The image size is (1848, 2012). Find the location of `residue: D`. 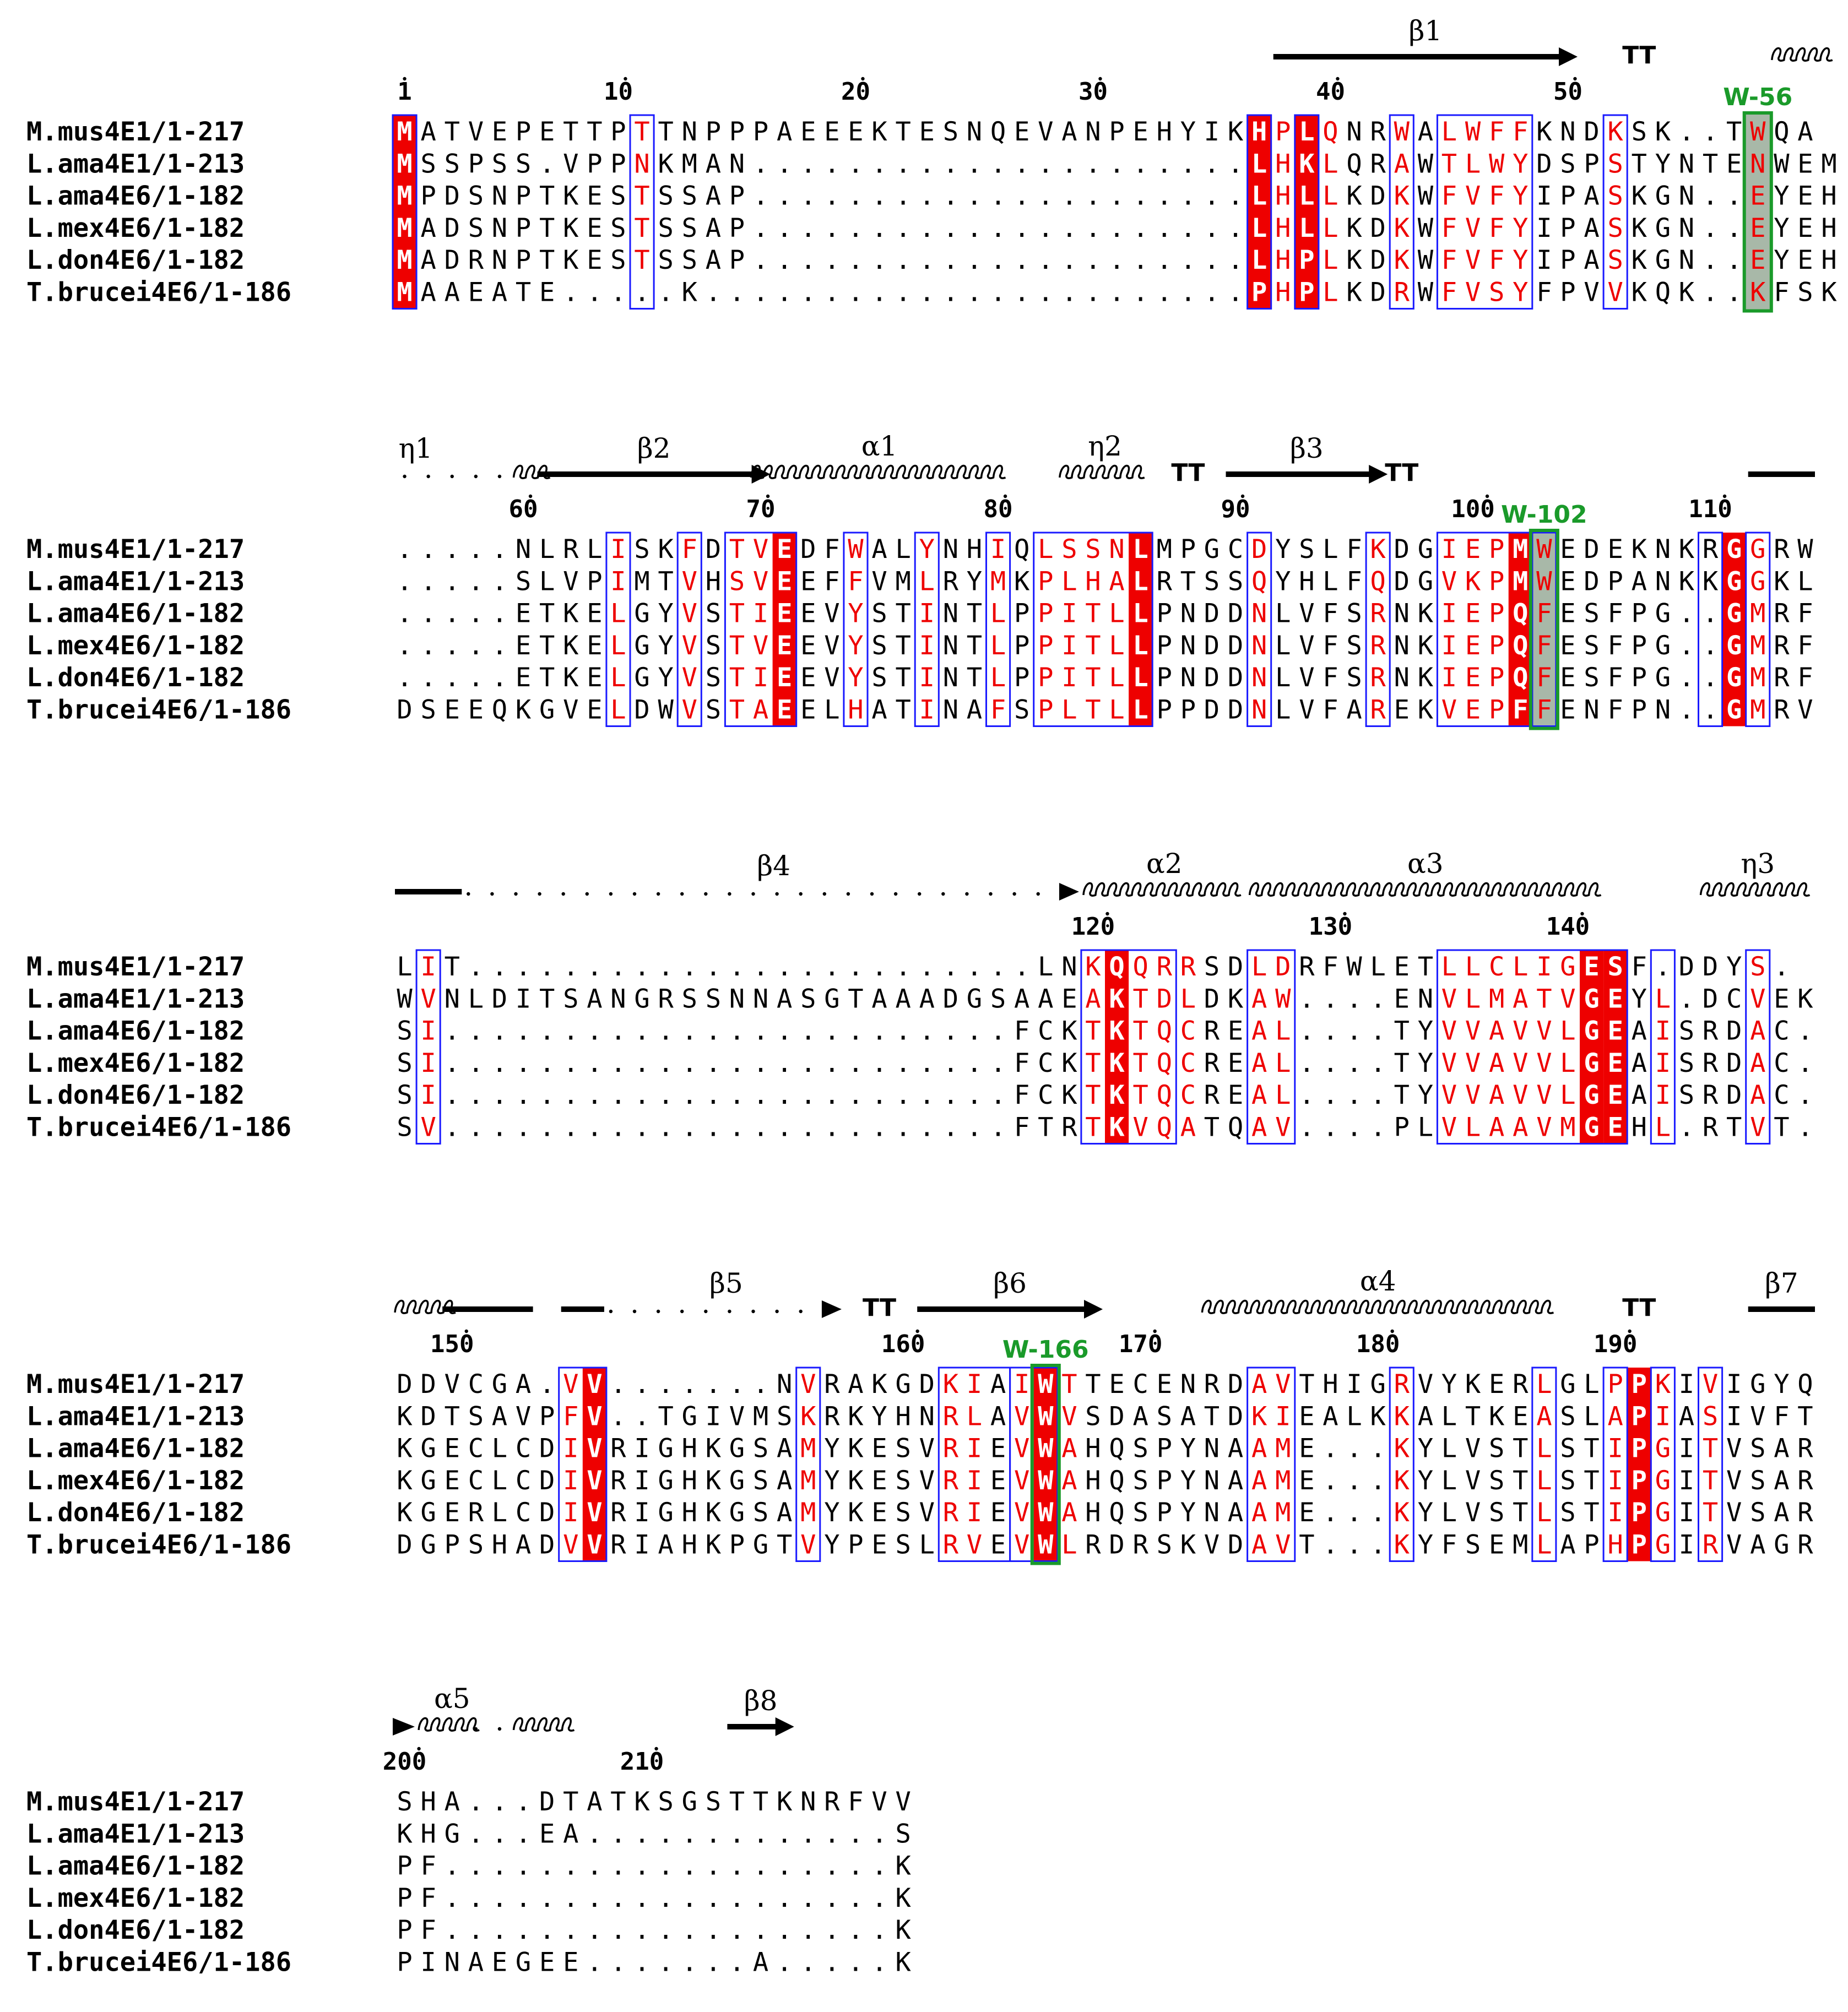

residue: D is located at coordinates (1116, 1416).